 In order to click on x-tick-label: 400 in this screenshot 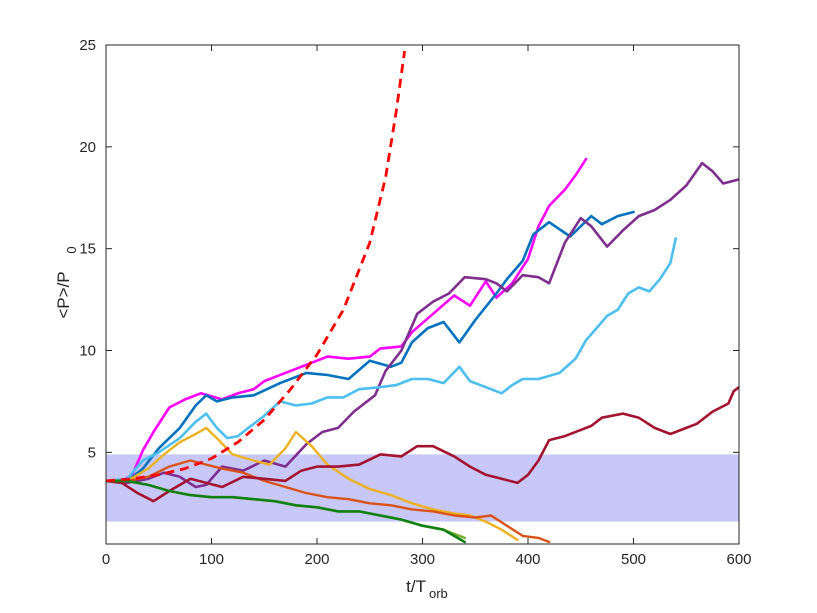, I will do `click(527, 559)`.